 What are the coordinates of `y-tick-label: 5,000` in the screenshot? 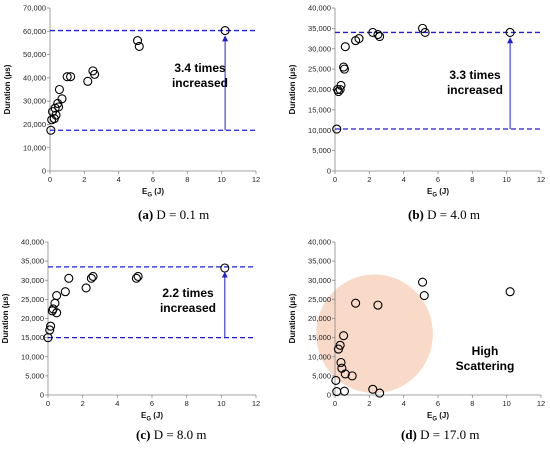 It's located at (34, 375).